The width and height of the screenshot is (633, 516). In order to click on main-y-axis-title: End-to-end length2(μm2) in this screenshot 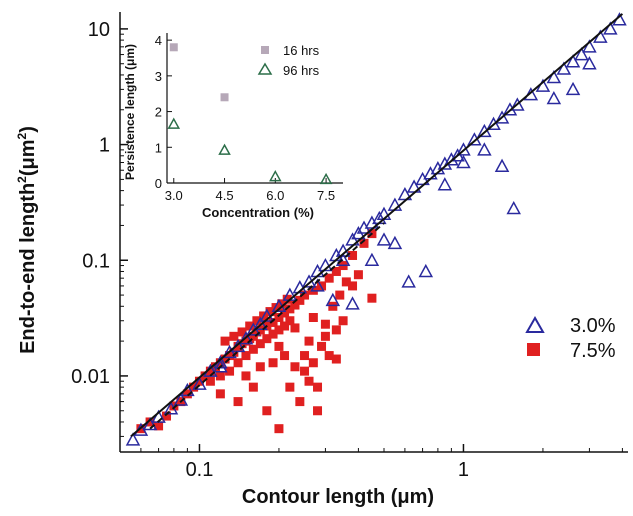, I will do `click(27, 240)`.